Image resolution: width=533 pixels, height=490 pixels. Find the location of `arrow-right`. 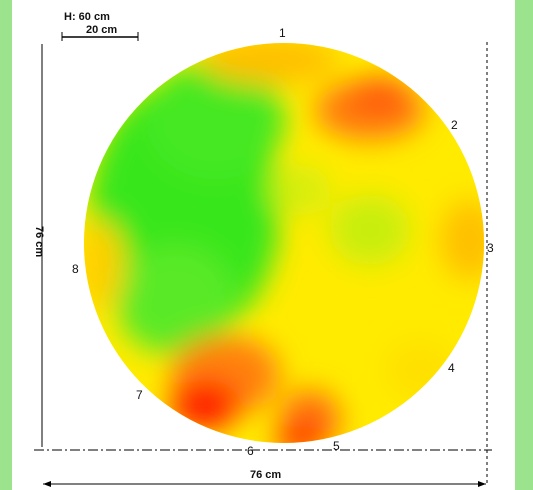

arrow-right is located at coordinates (482, 484).